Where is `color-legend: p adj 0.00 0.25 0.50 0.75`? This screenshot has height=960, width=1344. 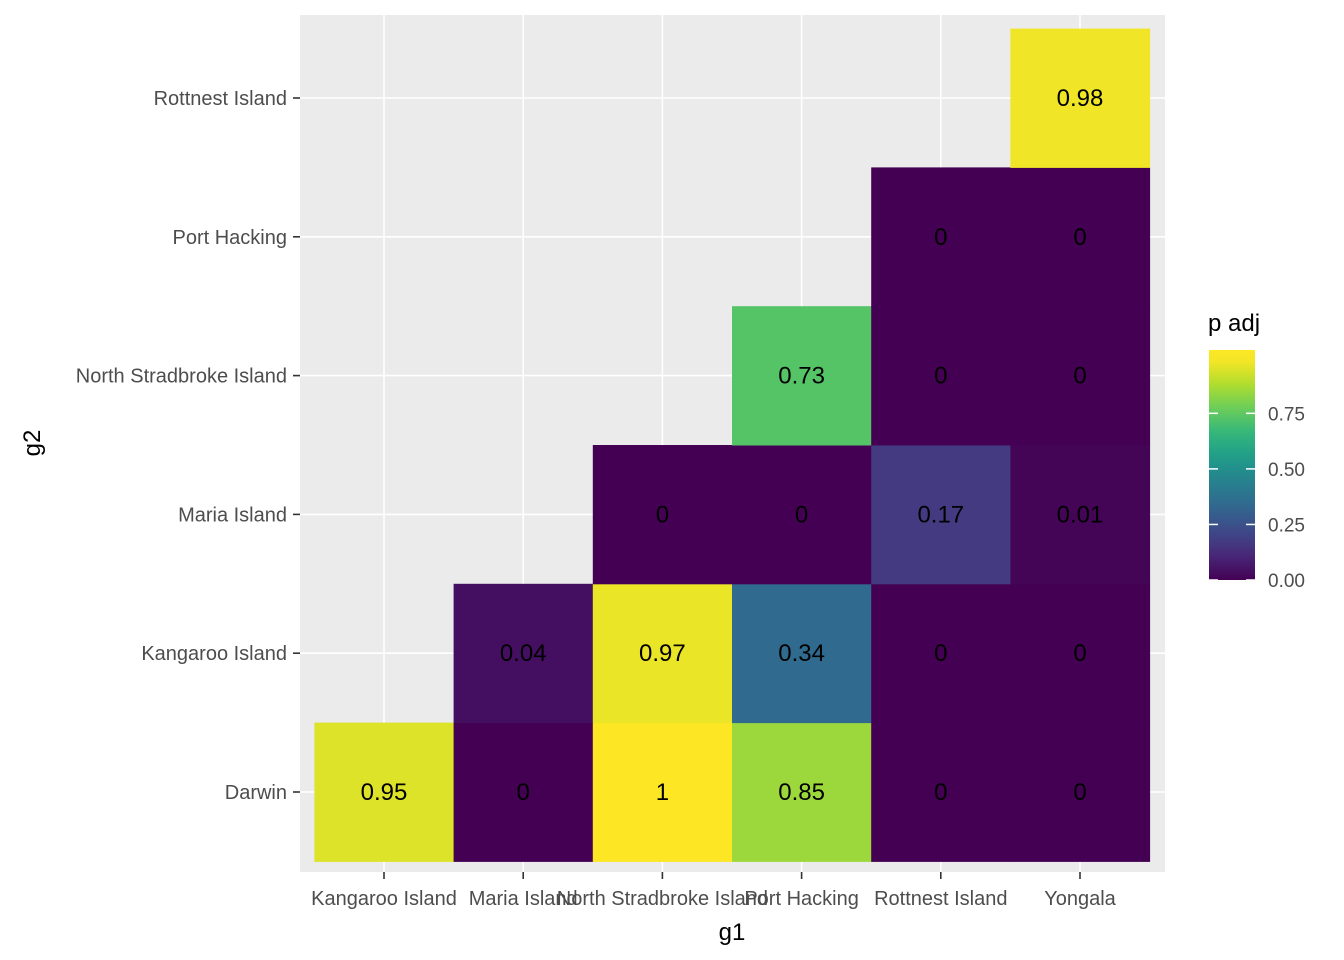
color-legend: p adj 0.00 0.25 0.50 0.75 is located at coordinates (1256, 451).